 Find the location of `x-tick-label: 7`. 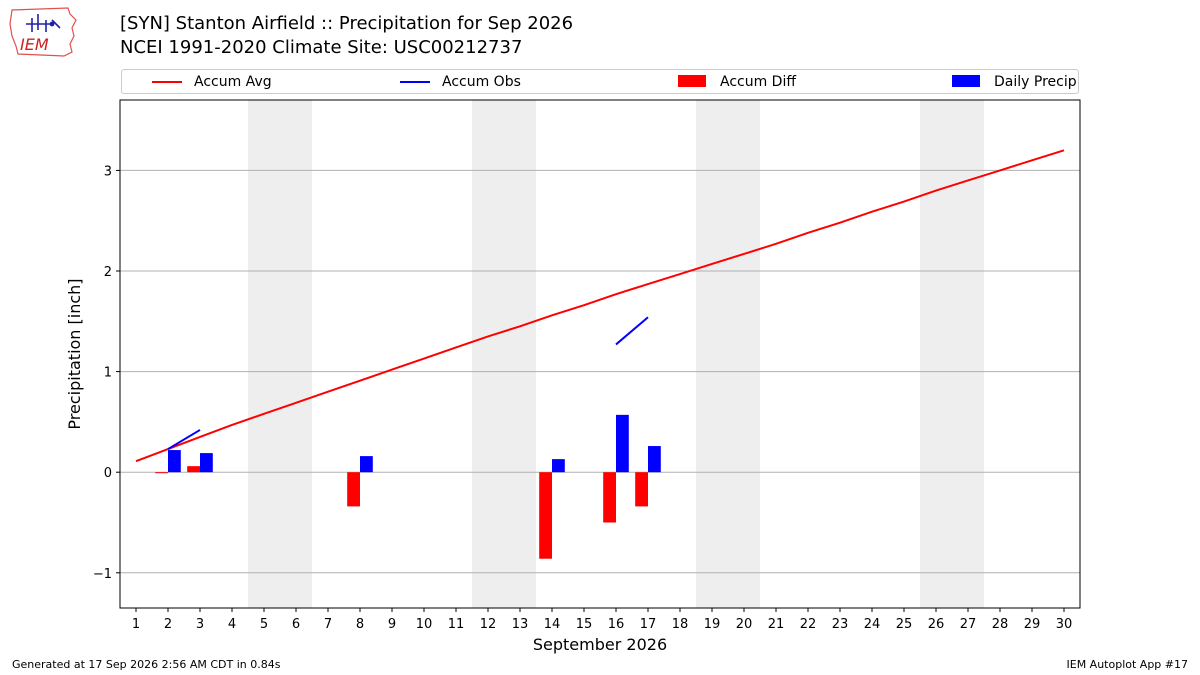

x-tick-label: 7 is located at coordinates (328, 624).